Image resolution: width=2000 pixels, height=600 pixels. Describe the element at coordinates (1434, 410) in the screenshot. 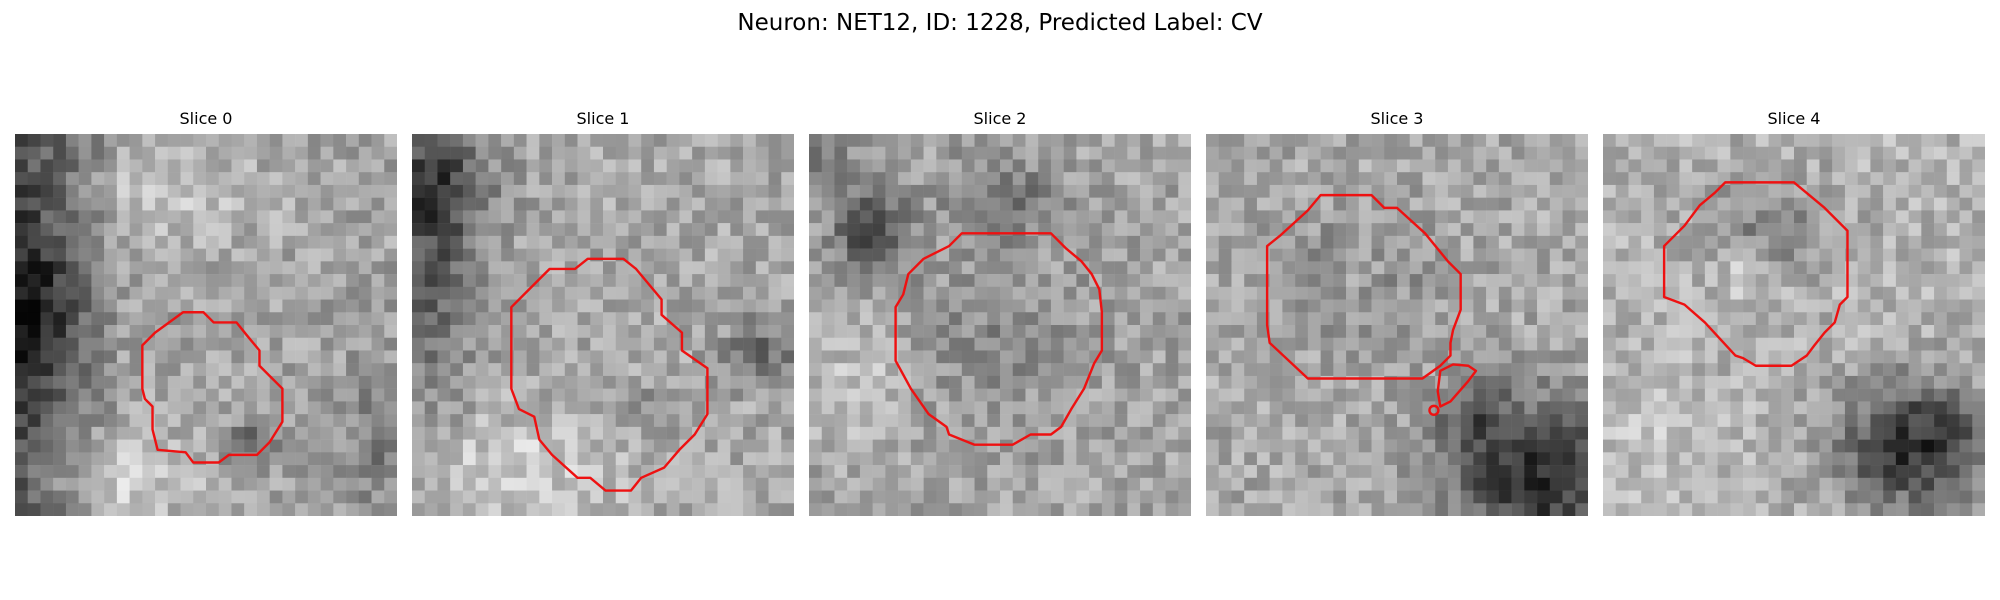

I see `roi-contour-dot` at that location.